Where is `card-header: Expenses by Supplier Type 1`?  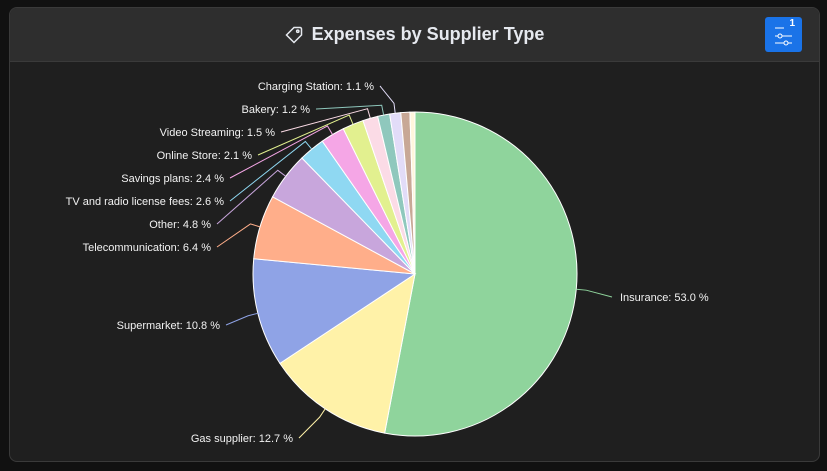 card-header: Expenses by Supplier Type 1 is located at coordinates (414, 35).